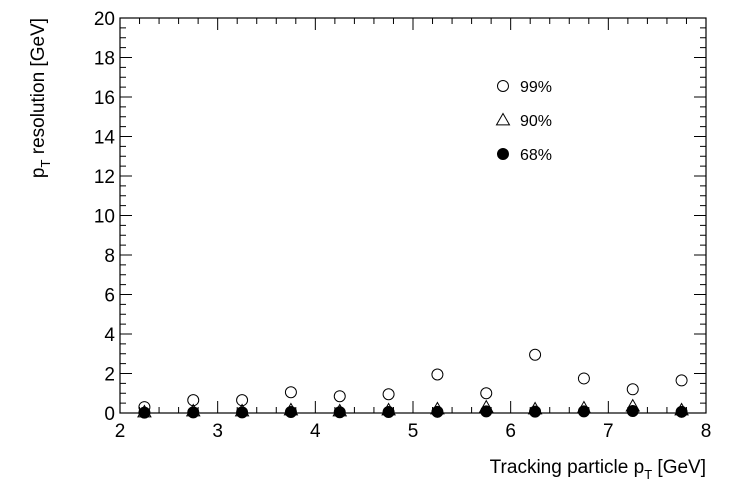 Image resolution: width=732 pixels, height=484 pixels. Describe the element at coordinates (536, 155) in the screenshot. I see `legend-label: 68%` at that location.